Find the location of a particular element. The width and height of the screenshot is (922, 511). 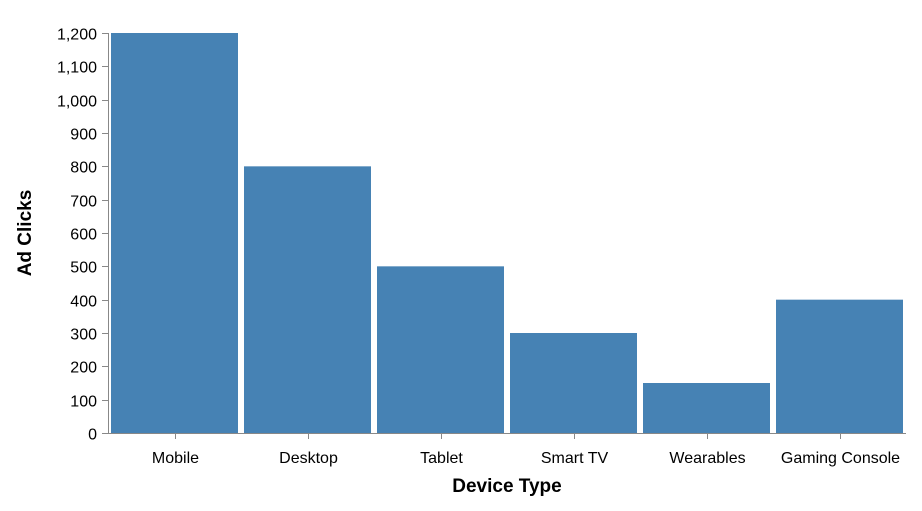

x-tick-label: Tablet is located at coordinates (441, 458).